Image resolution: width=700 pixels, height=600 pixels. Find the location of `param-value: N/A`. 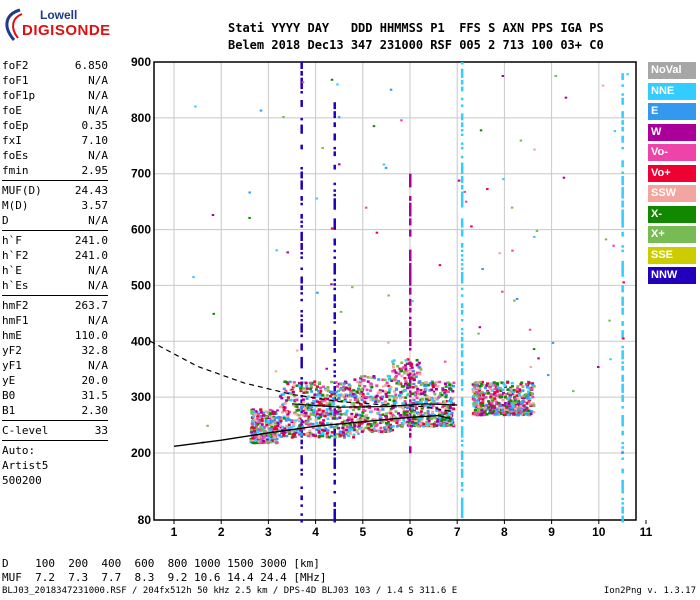

param-value: N/A is located at coordinates (98, 220).